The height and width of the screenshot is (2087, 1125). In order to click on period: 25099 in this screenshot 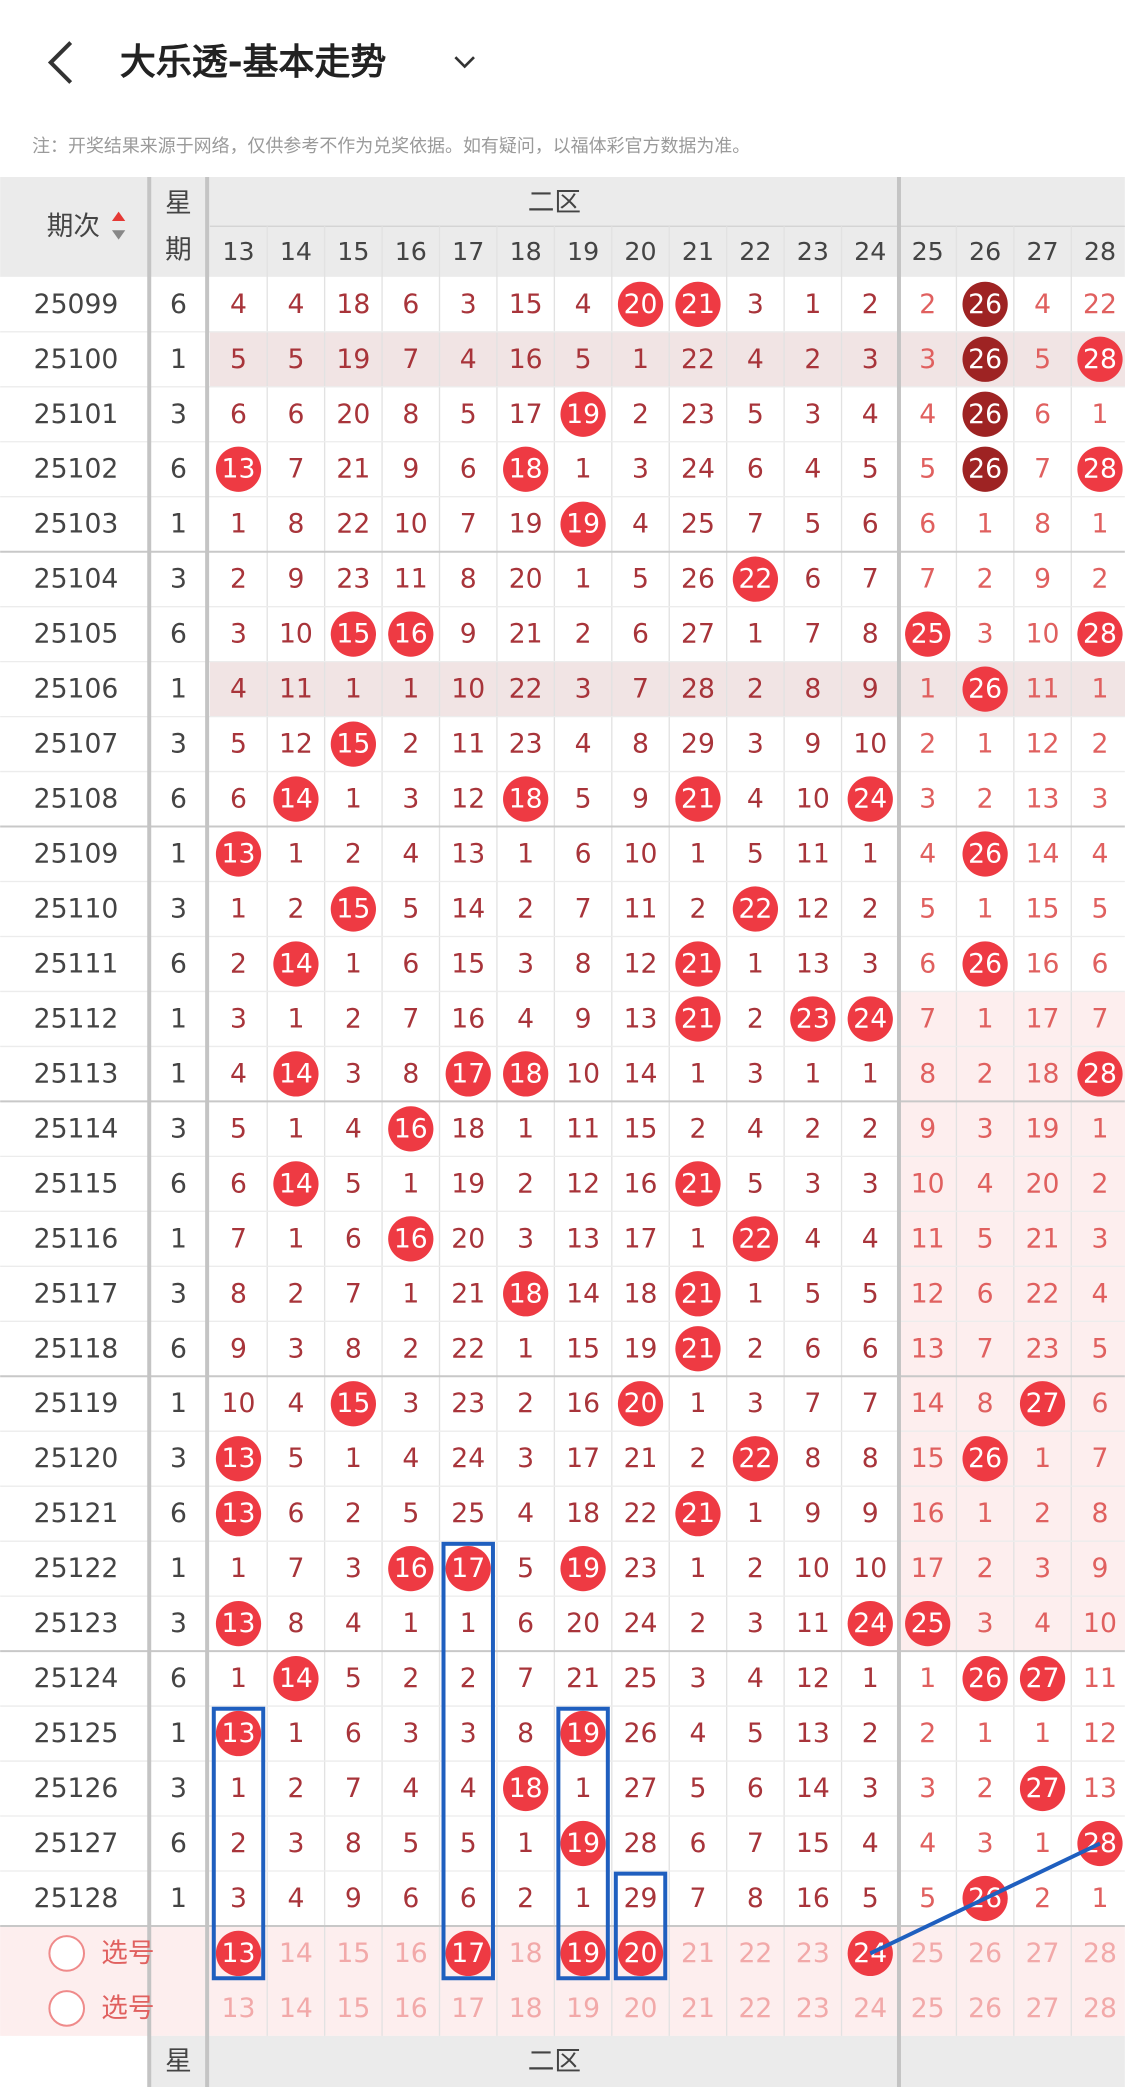, I will do `click(76, 304)`.